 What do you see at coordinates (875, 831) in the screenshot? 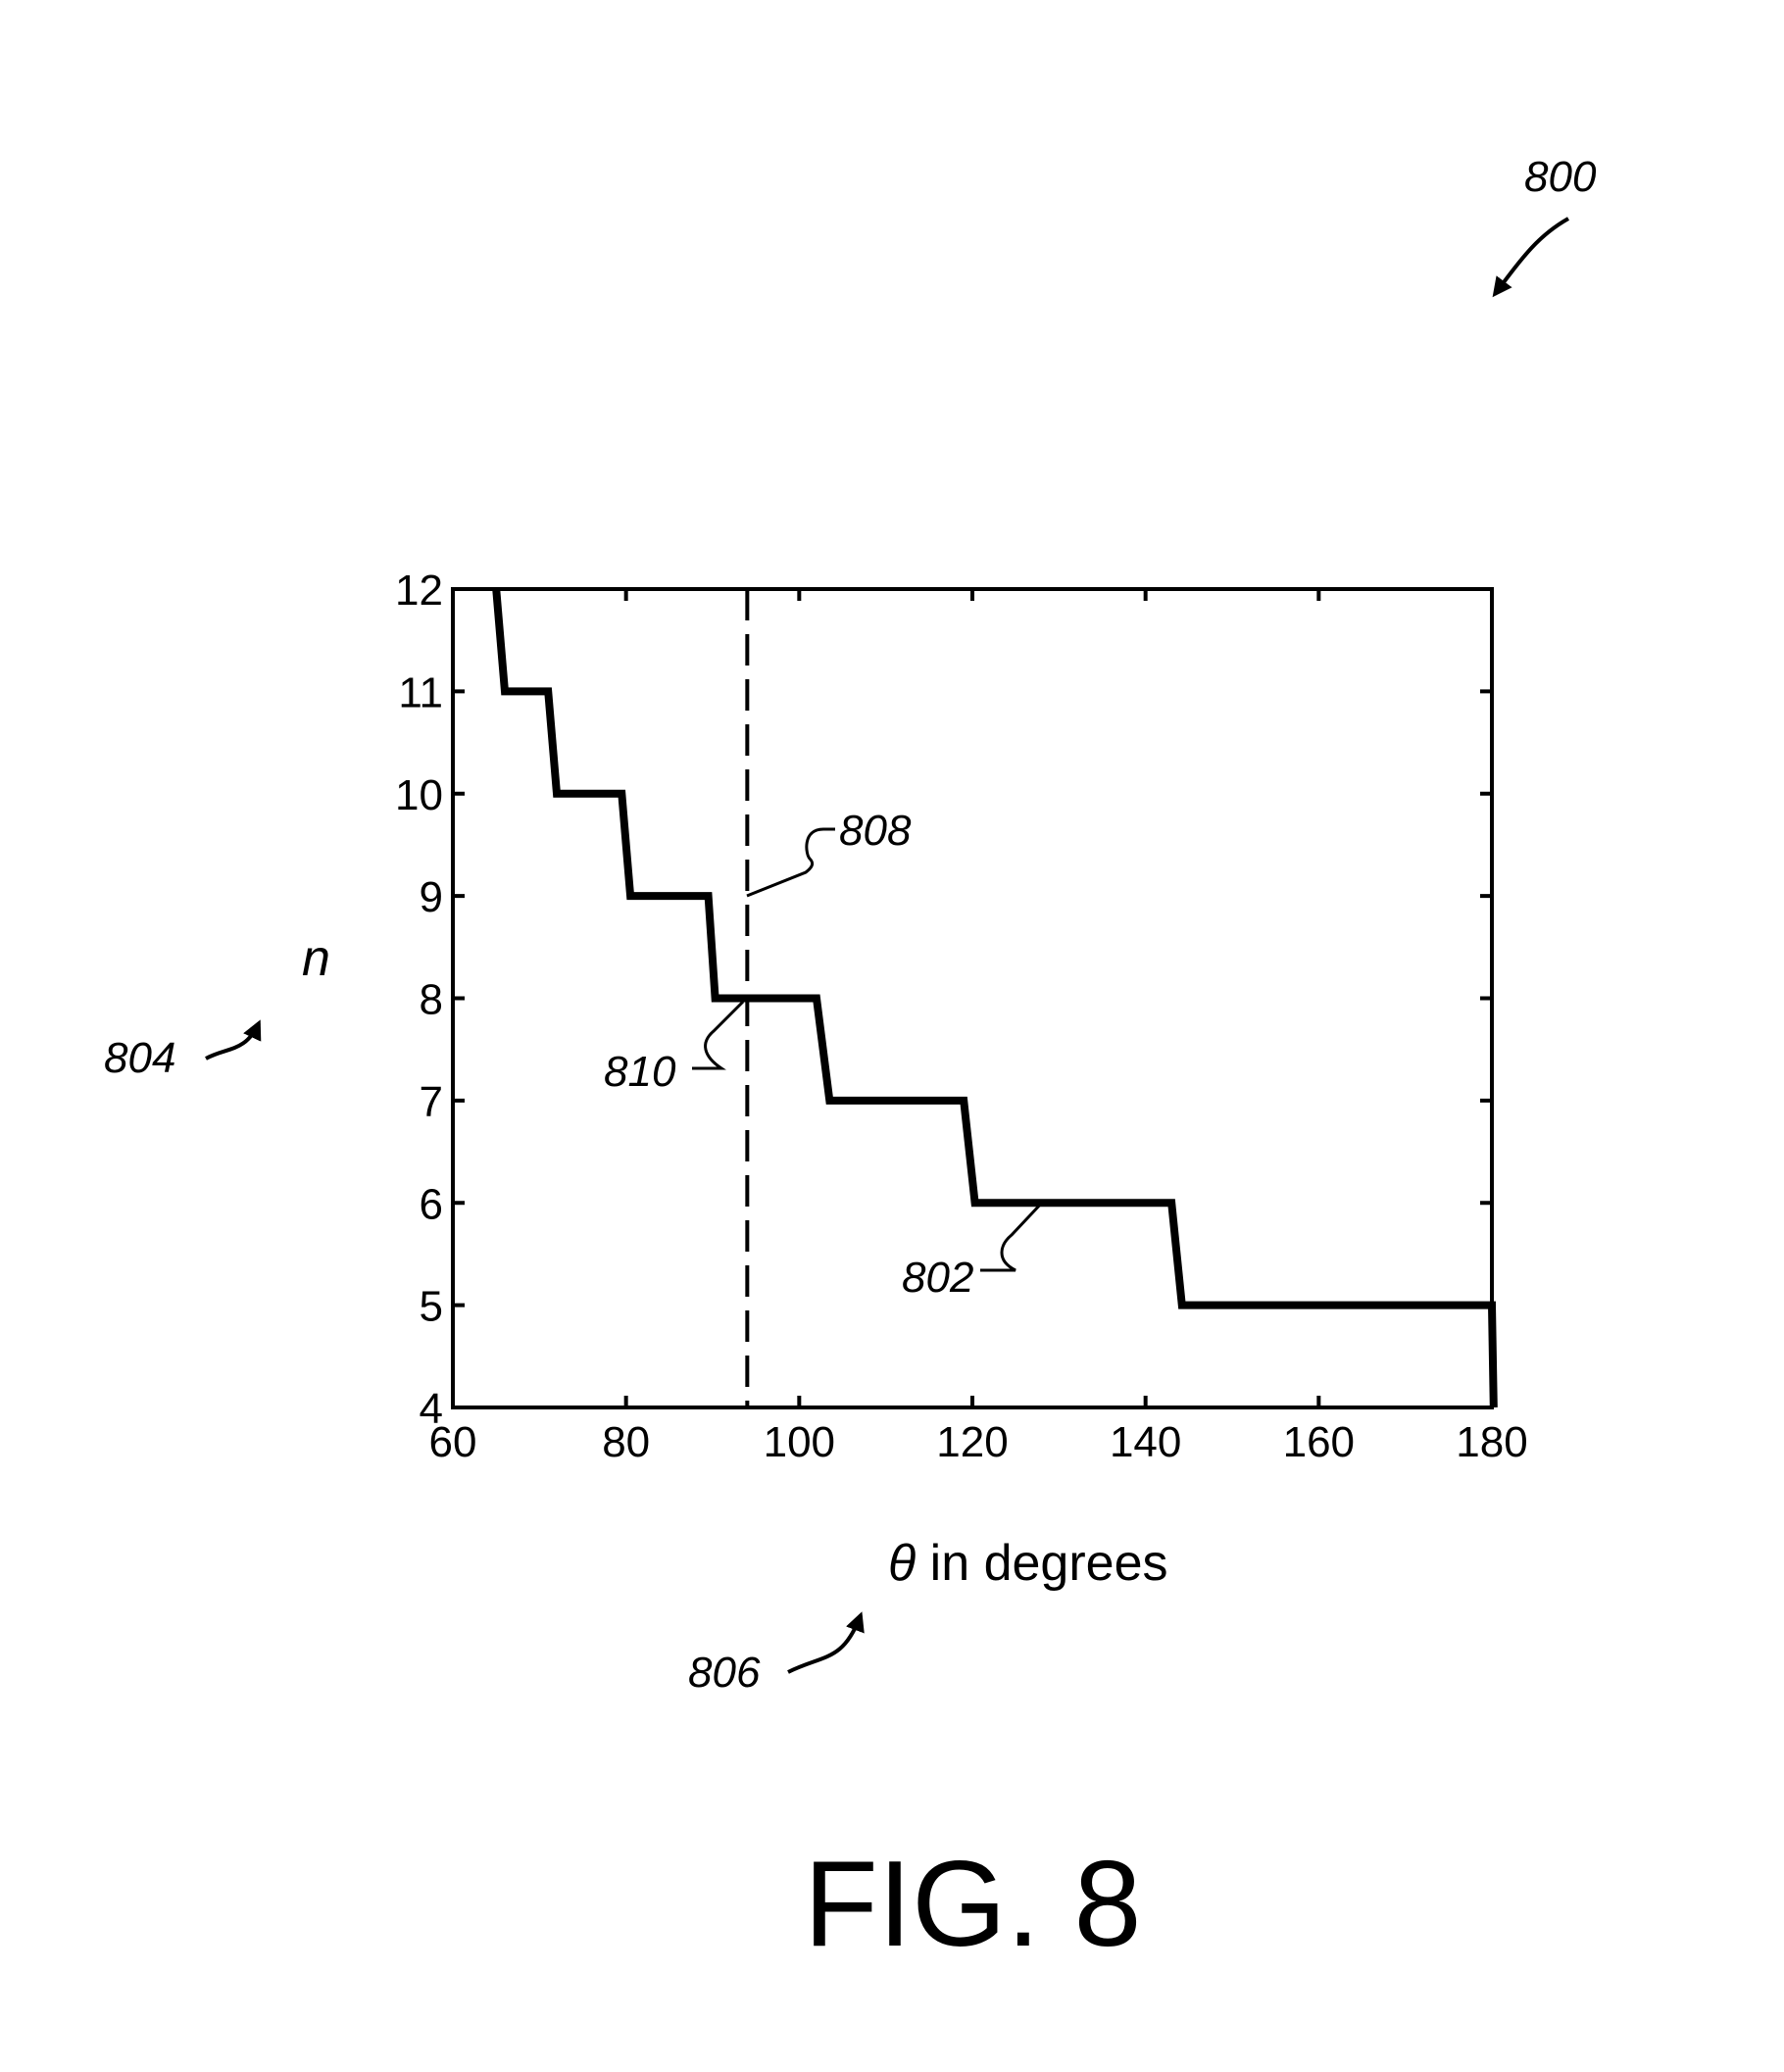
I see `dashed-line-reference-label: 808` at bounding box center [875, 831].